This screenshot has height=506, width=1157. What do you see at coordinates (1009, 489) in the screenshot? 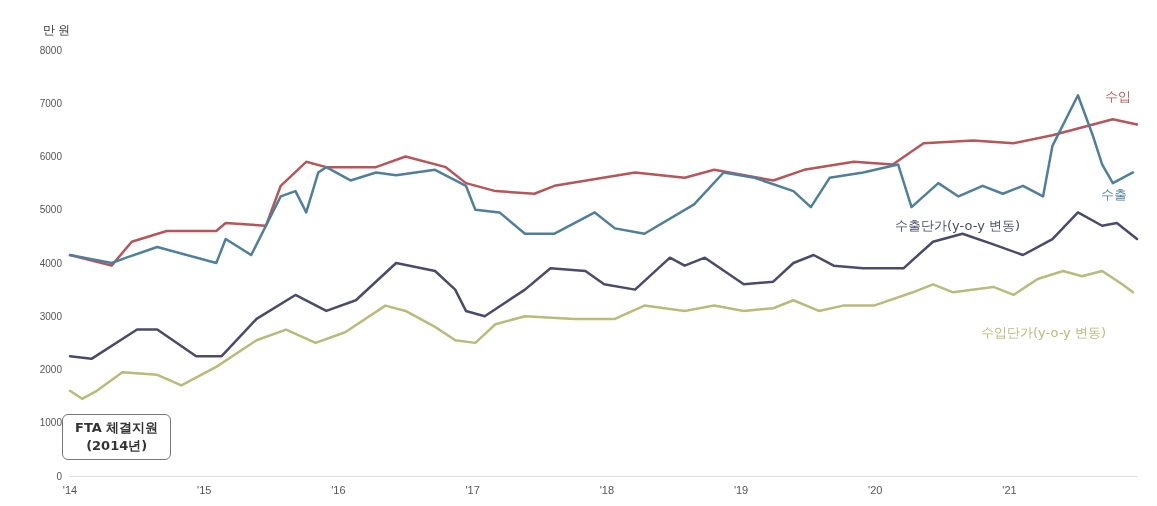
I see `x-tick-label: '21` at bounding box center [1009, 489].